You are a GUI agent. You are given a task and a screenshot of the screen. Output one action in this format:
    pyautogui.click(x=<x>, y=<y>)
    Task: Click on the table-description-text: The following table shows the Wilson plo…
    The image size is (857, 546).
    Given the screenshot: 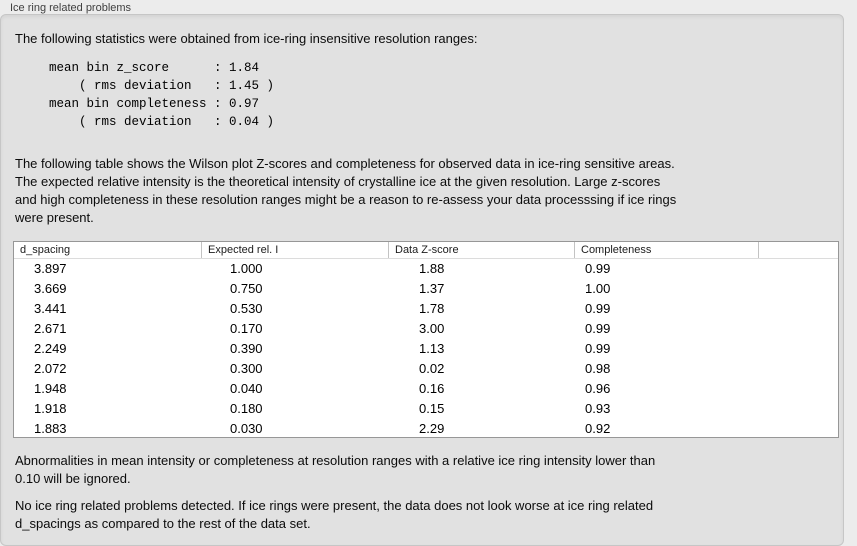 What is the action you would take?
    pyautogui.click(x=346, y=190)
    